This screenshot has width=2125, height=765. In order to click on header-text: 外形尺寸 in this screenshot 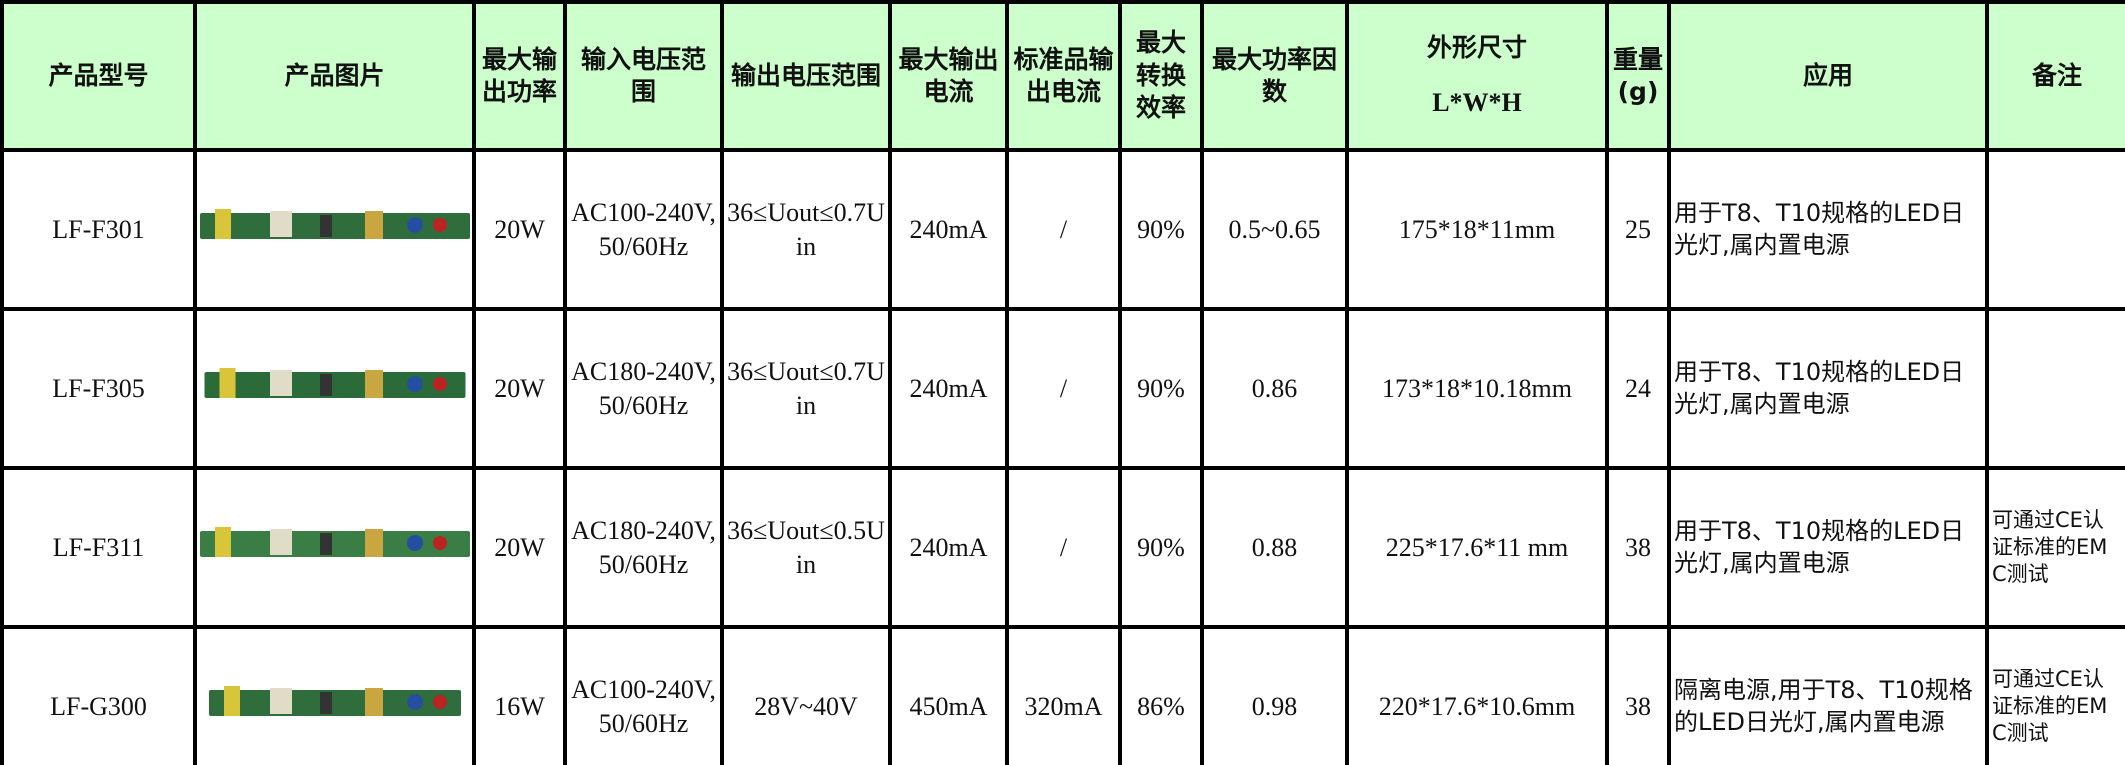, I will do `click(1476, 47)`.